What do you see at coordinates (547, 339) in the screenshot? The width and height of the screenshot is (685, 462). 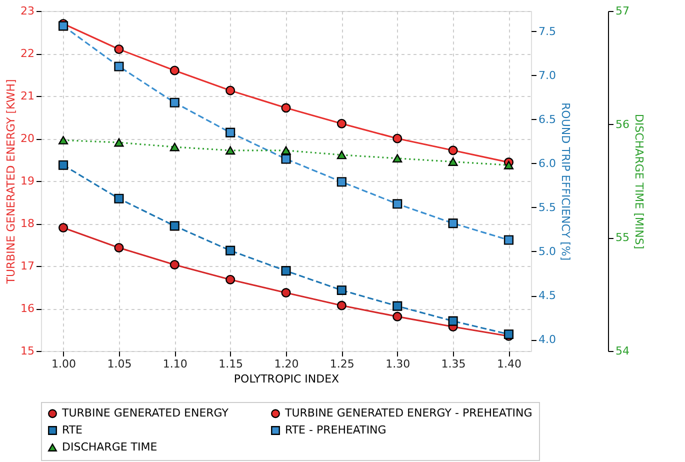 I see `y2-tick-label: 4.0` at bounding box center [547, 339].